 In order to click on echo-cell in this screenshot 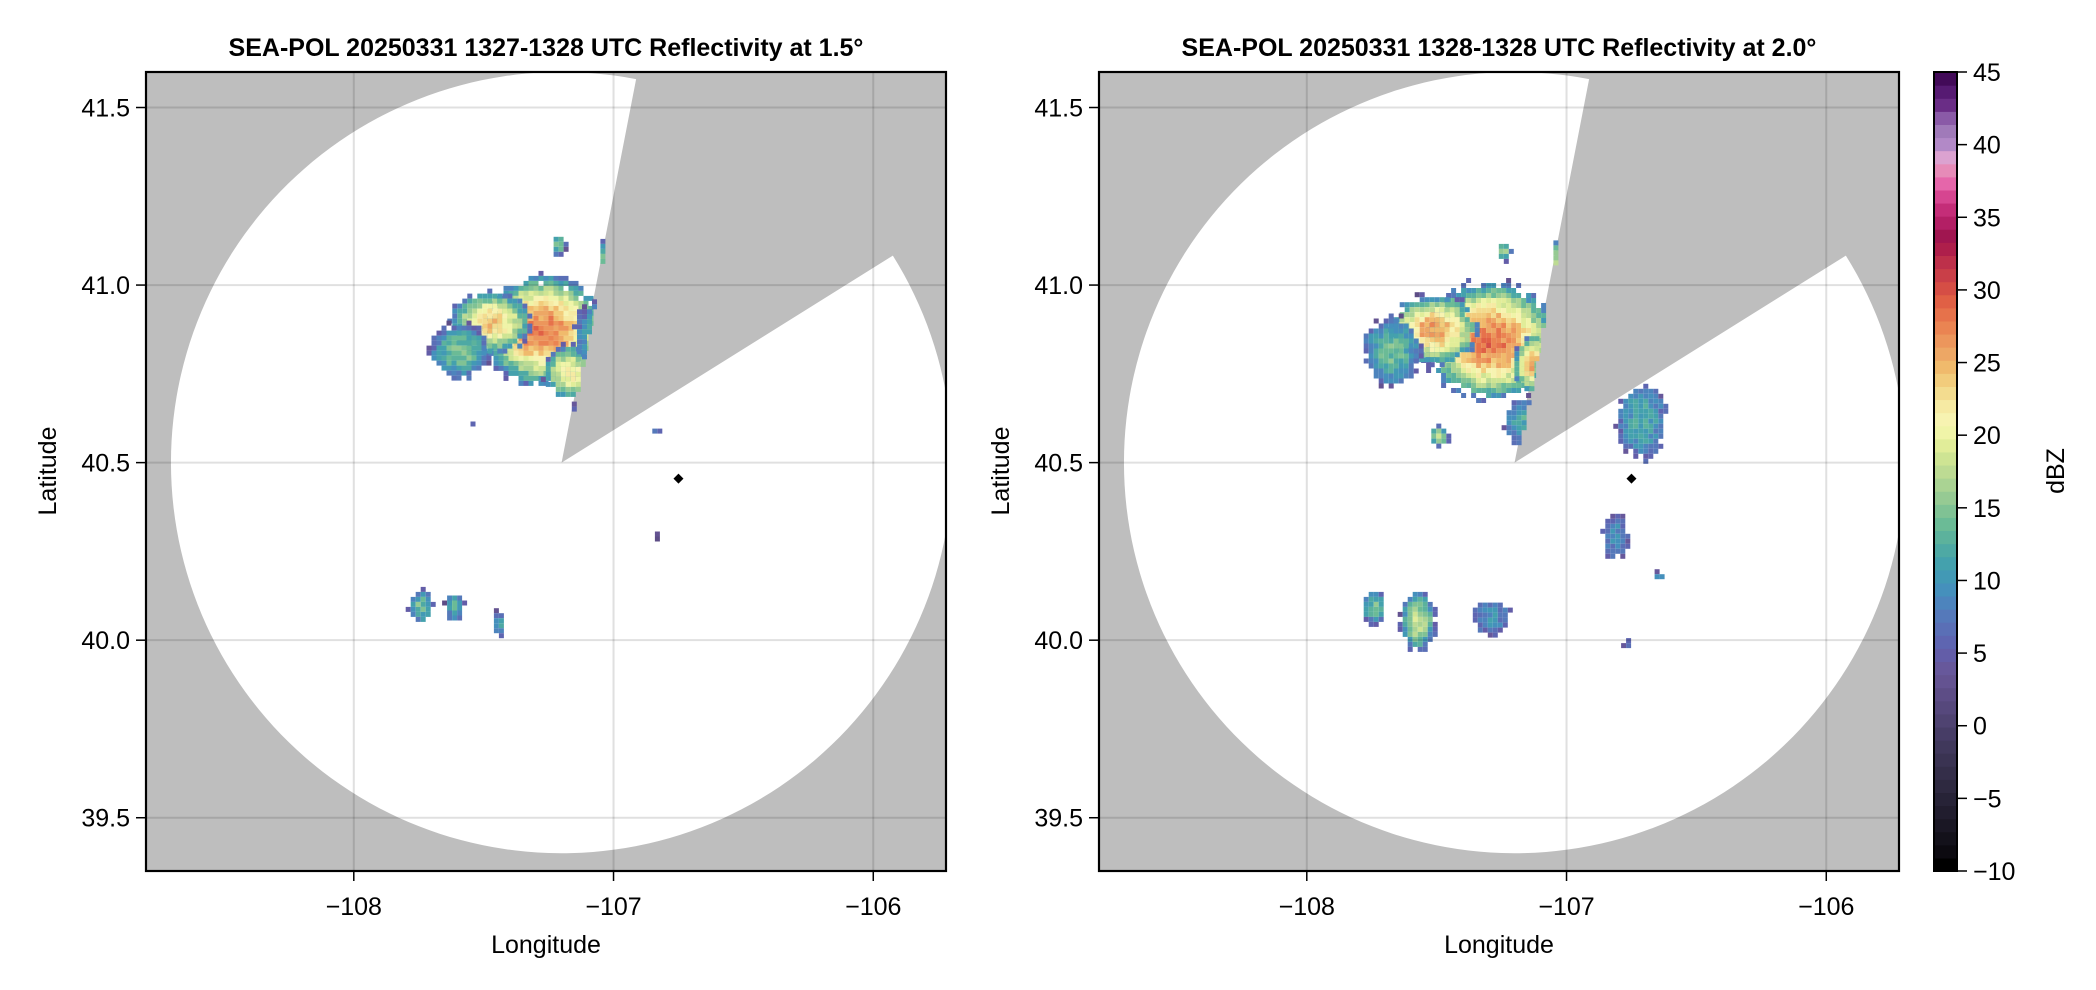, I will do `click(1492, 620)`.